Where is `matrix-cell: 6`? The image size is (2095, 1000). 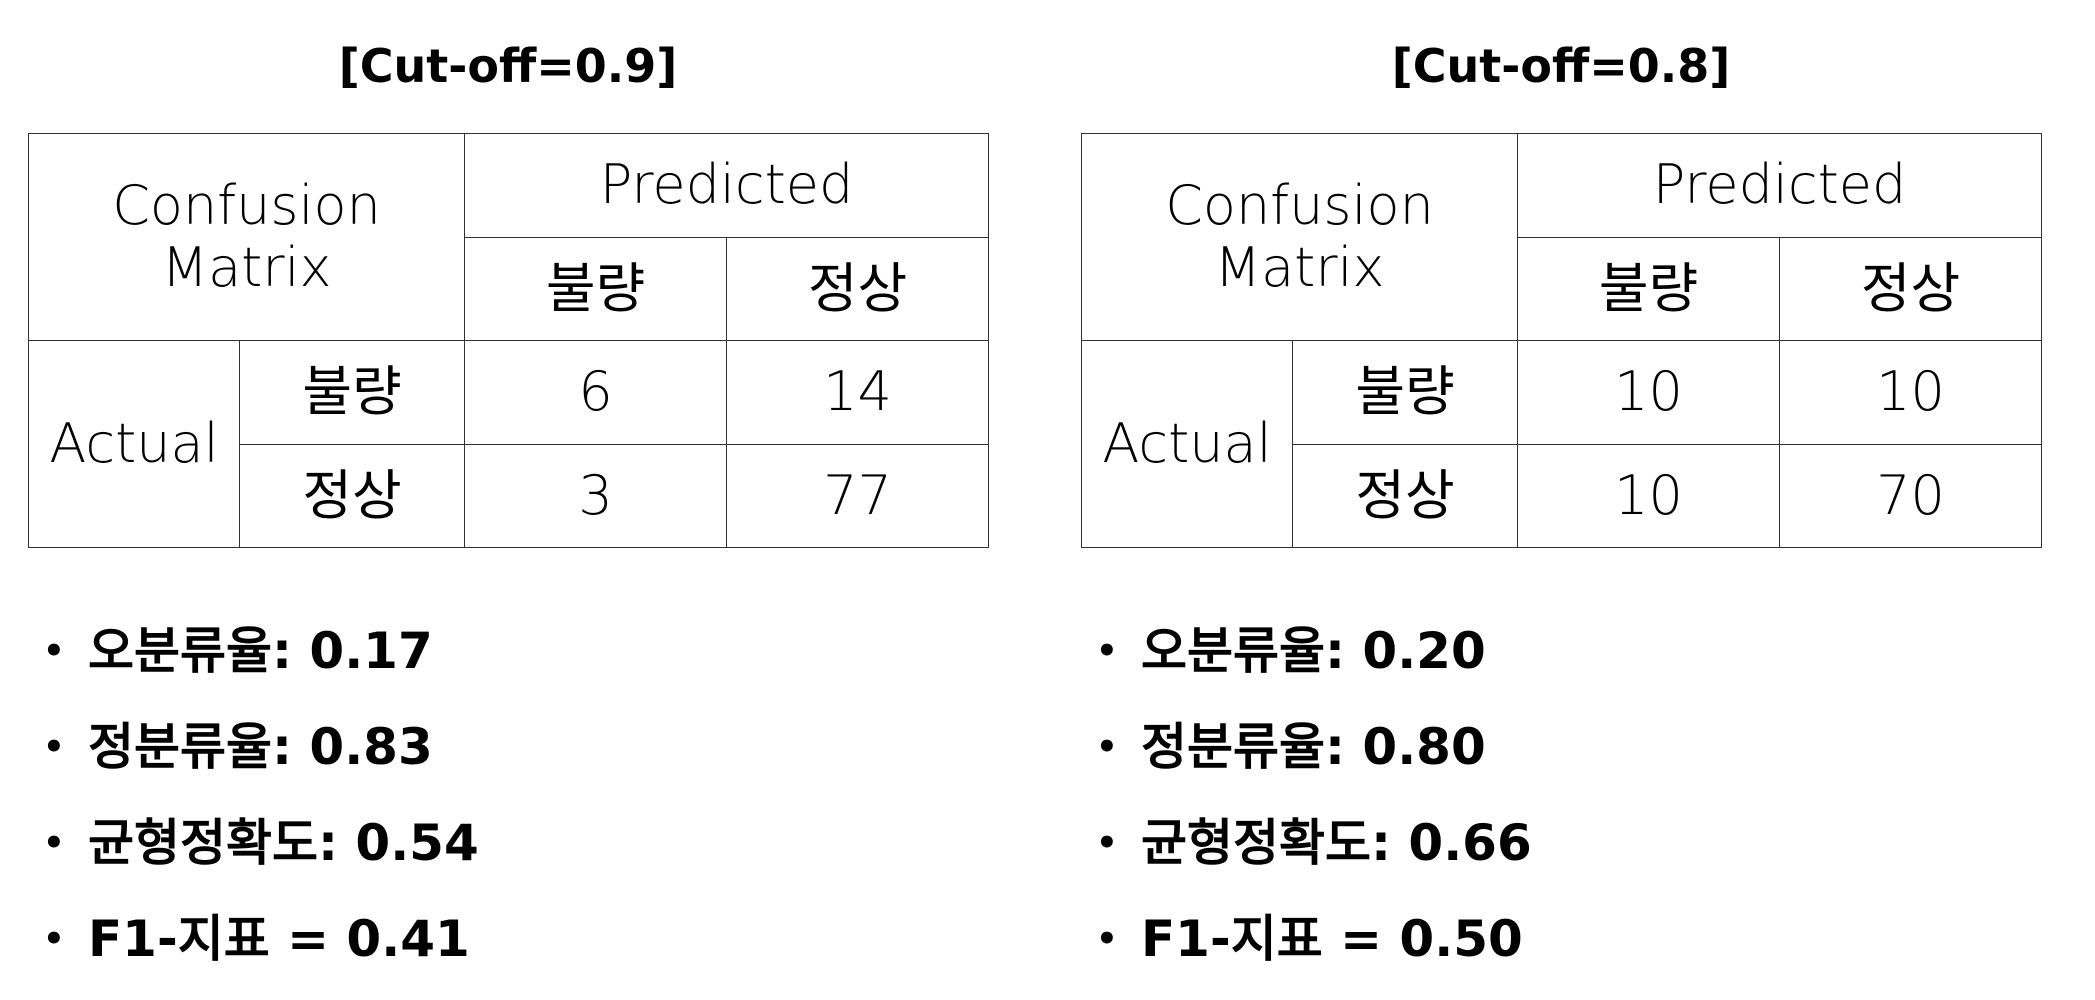
matrix-cell: 6 is located at coordinates (596, 392).